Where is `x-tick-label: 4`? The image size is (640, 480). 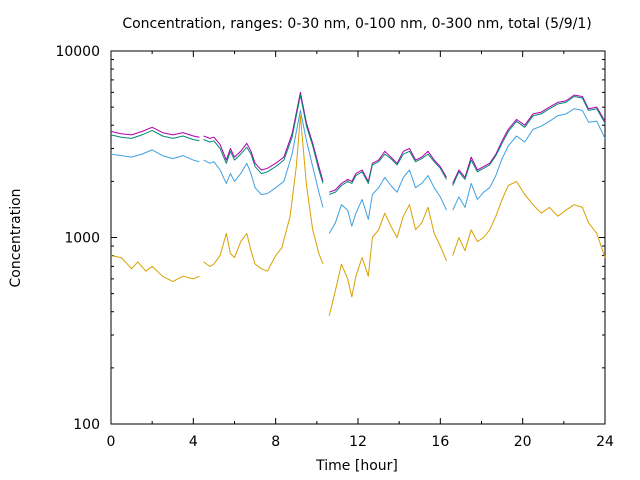
x-tick-label: 4 is located at coordinates (193, 442).